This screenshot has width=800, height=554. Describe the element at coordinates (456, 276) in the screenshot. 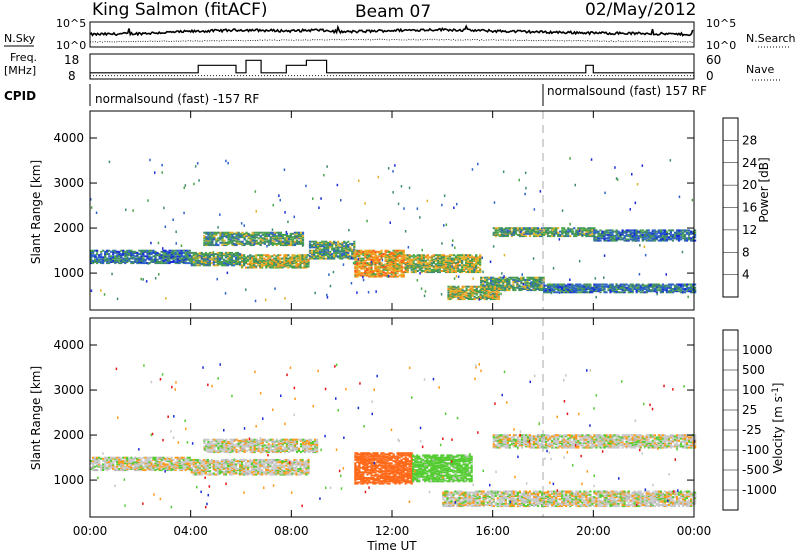

I see `noise-cell` at that location.